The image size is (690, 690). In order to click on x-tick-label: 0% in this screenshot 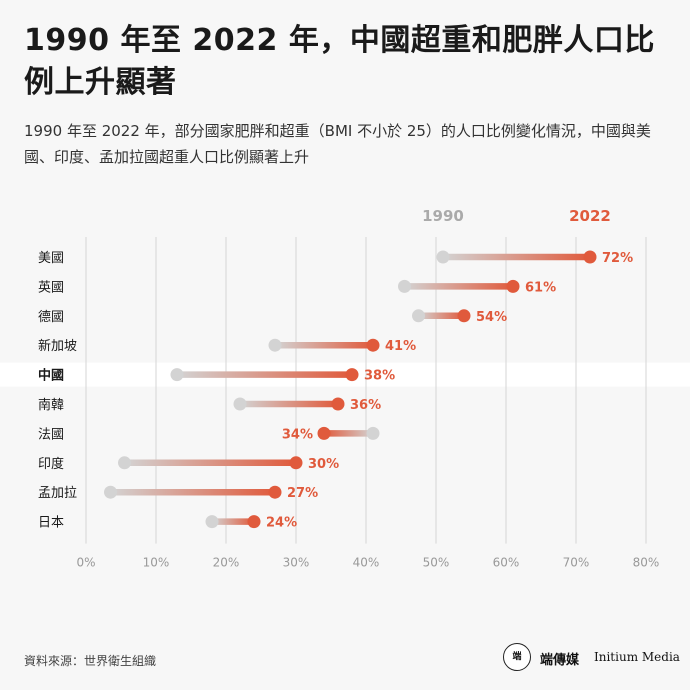, I will do `click(85, 563)`.